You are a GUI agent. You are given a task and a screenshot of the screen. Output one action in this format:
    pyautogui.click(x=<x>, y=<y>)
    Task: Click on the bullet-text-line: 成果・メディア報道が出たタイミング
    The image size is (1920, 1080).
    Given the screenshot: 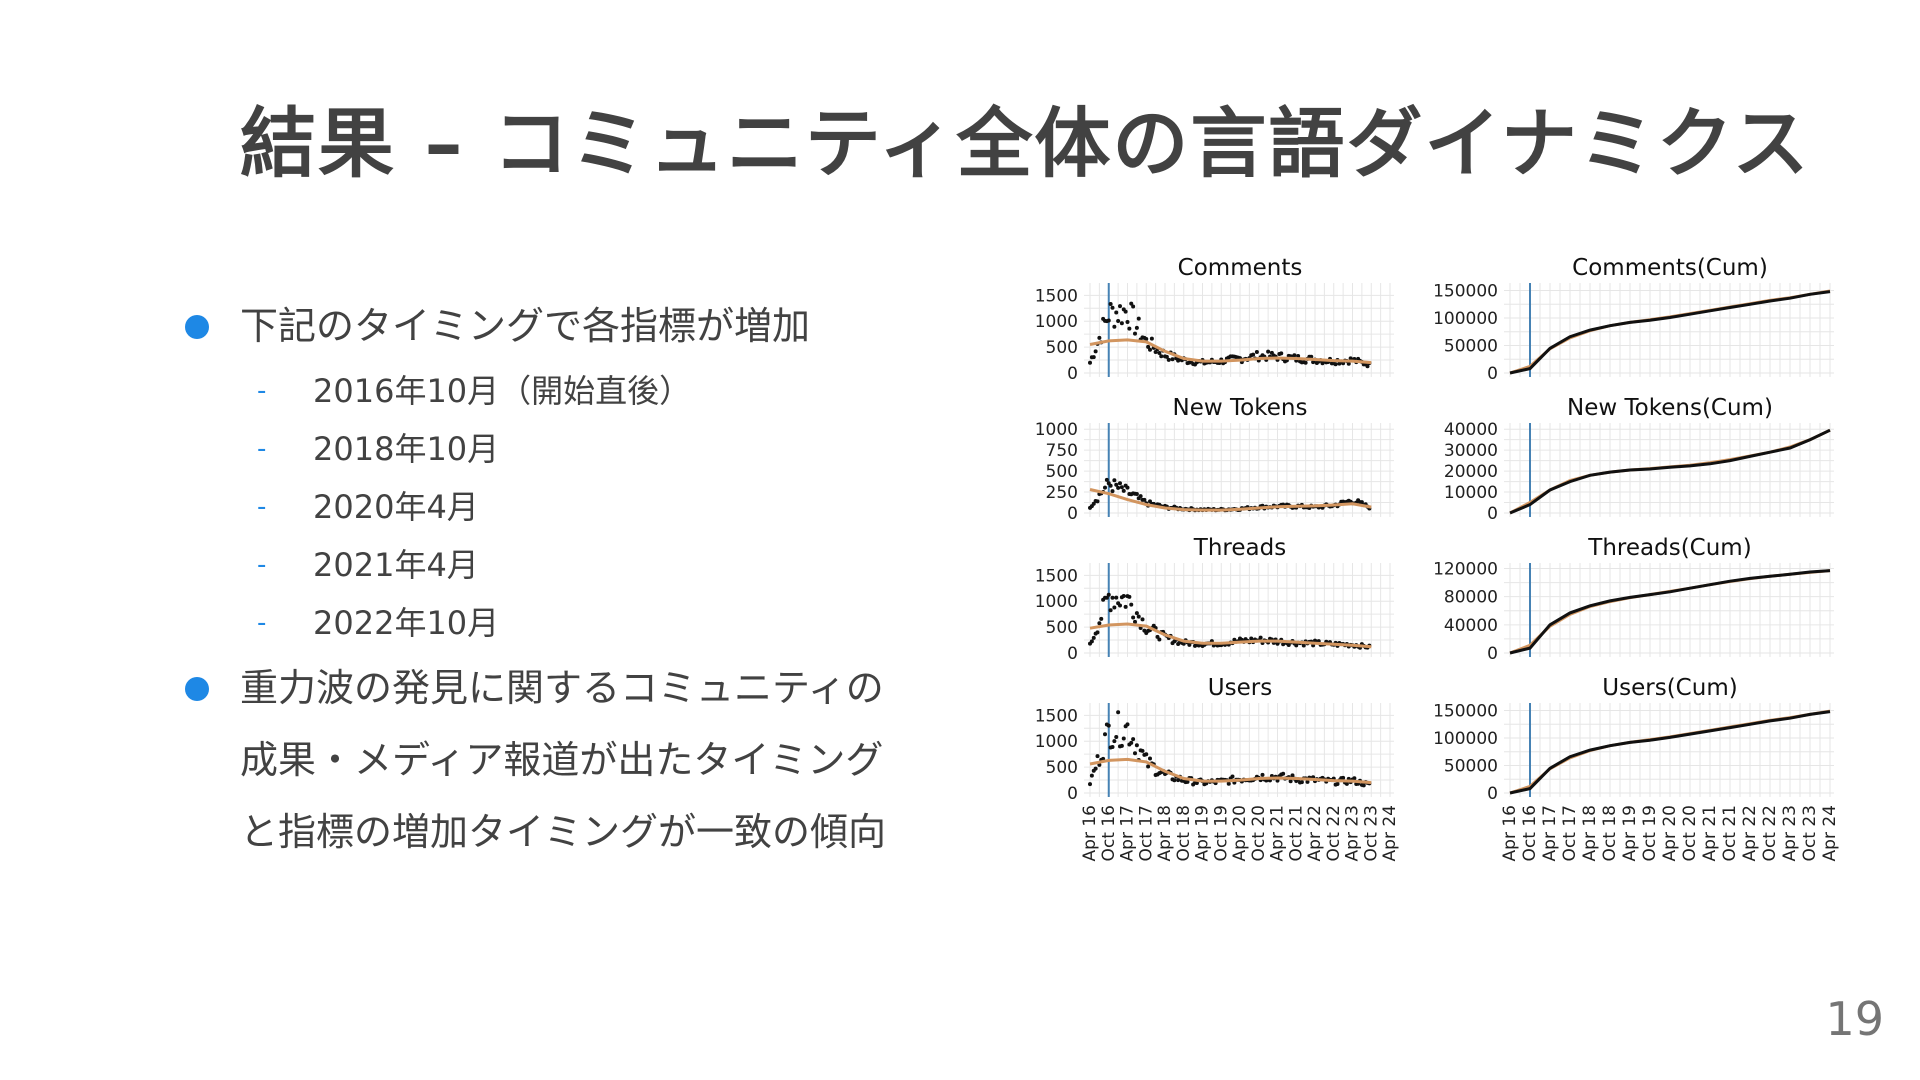 What is the action you would take?
    pyautogui.click(x=562, y=760)
    